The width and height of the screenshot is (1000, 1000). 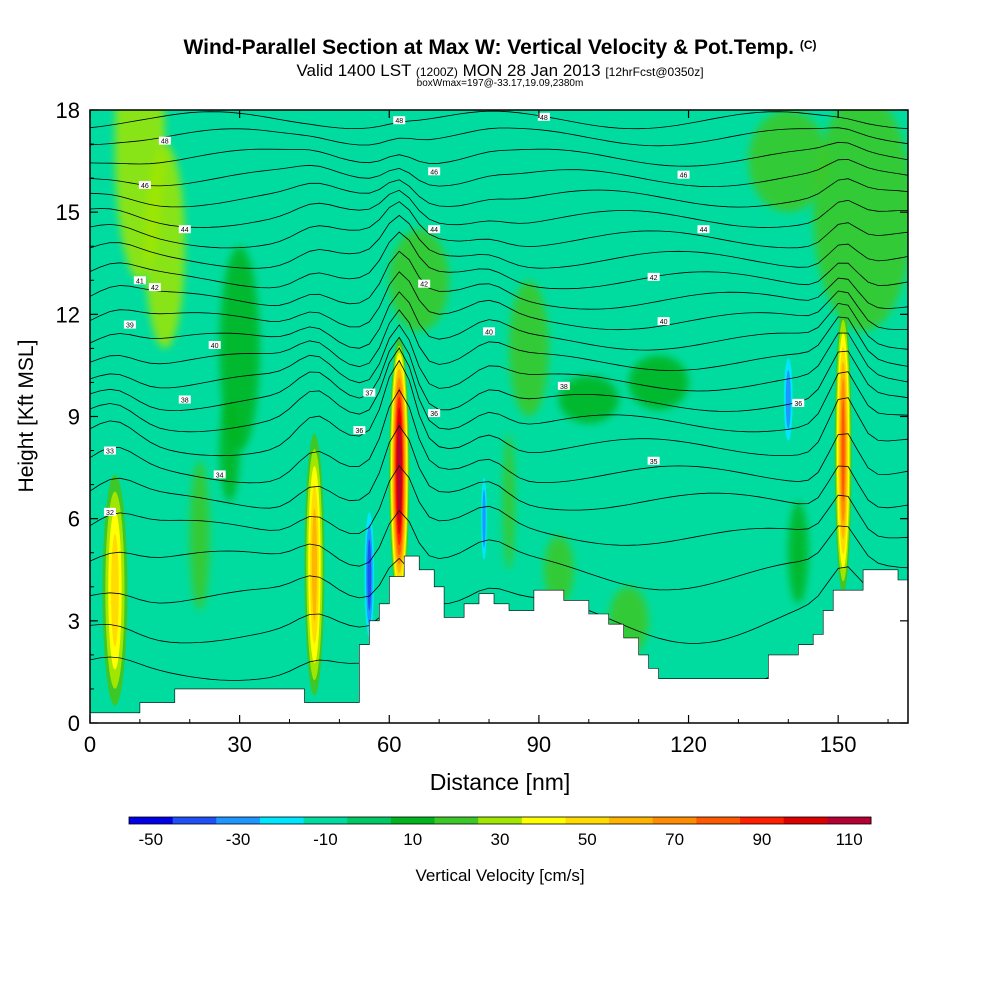 What do you see at coordinates (26, 416) in the screenshot?
I see `y-axis-label: Height [Kft MSL]` at bounding box center [26, 416].